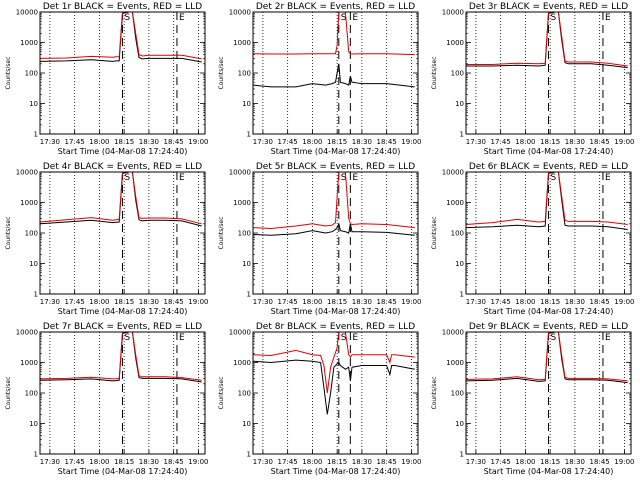 Image resolution: width=640 pixels, height=480 pixels. Describe the element at coordinates (548, 7) in the screenshot. I see `panel-title: Det 3r BLACK = Events, RED = LLD` at that location.